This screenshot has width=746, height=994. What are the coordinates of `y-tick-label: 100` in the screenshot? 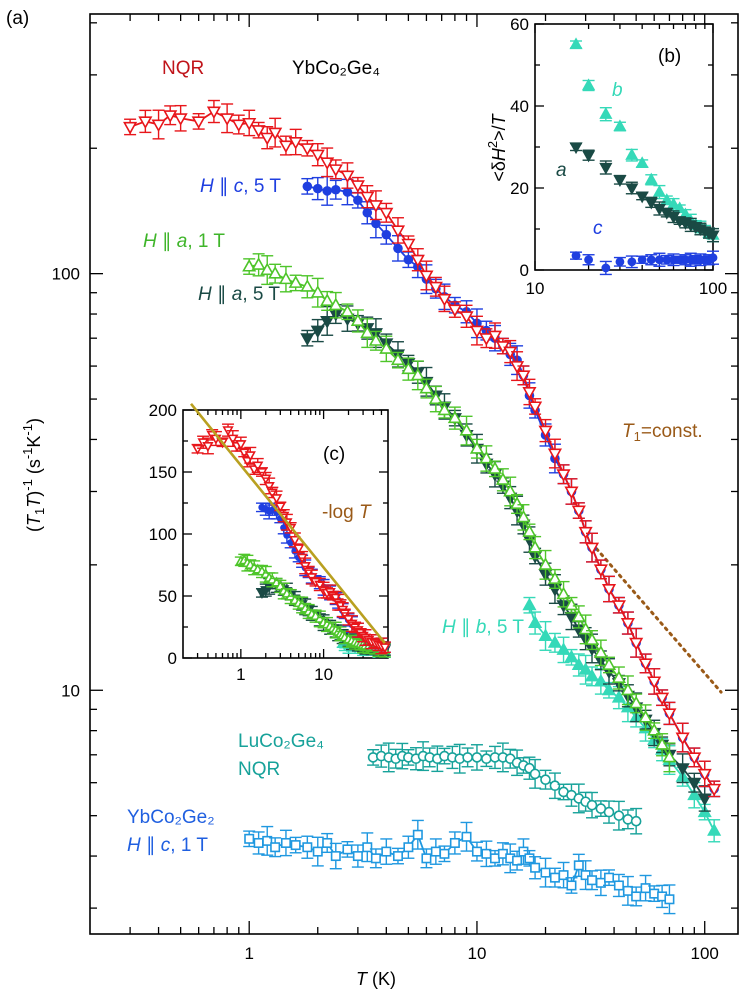 It's located at (66, 274).